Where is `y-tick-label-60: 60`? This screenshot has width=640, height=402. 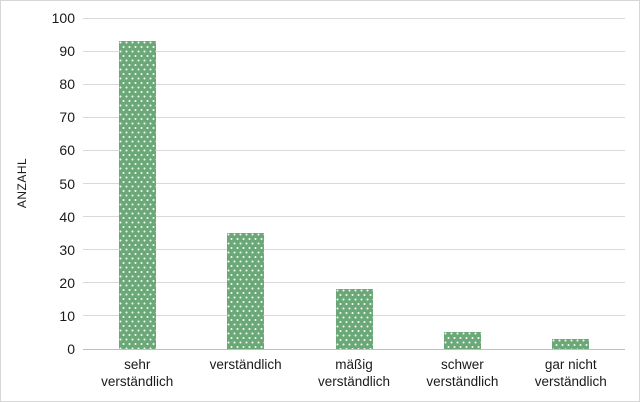
y-tick-label-60: 60 is located at coordinates (67, 150).